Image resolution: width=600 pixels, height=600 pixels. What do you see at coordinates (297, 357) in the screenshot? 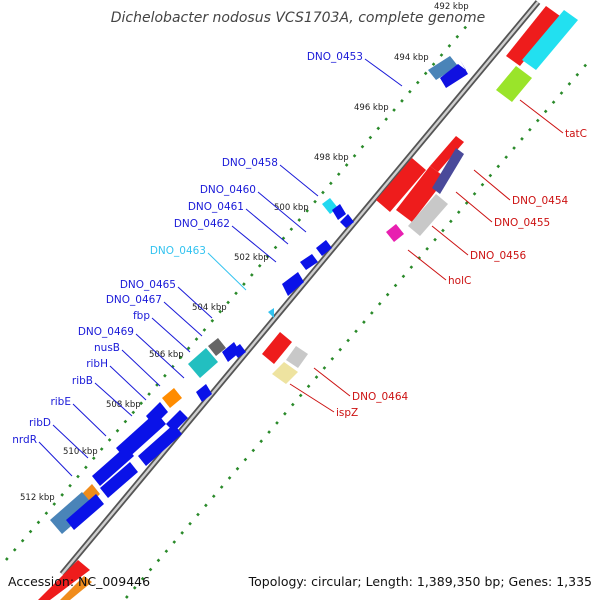
I see `gene-DNO_0464-b` at bounding box center [297, 357].